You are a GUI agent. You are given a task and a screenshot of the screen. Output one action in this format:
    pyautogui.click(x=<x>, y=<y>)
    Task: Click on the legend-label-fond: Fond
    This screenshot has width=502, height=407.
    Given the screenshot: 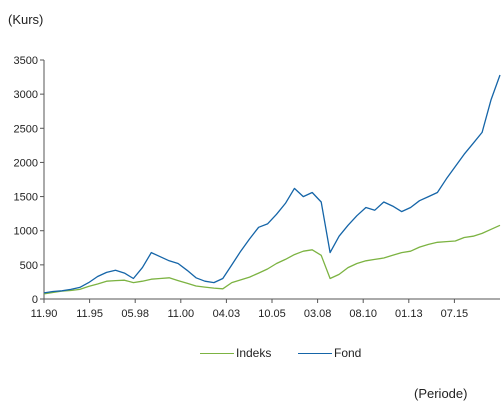 What is the action you would take?
    pyautogui.click(x=348, y=353)
    